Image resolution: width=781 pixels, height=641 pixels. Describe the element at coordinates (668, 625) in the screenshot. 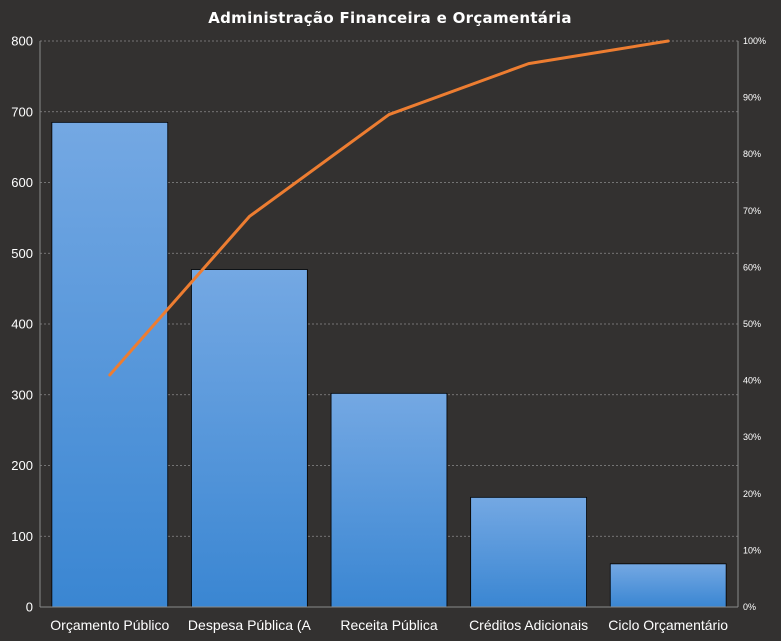

I see `x-tick-label: Ciclo Orçamentário` at that location.